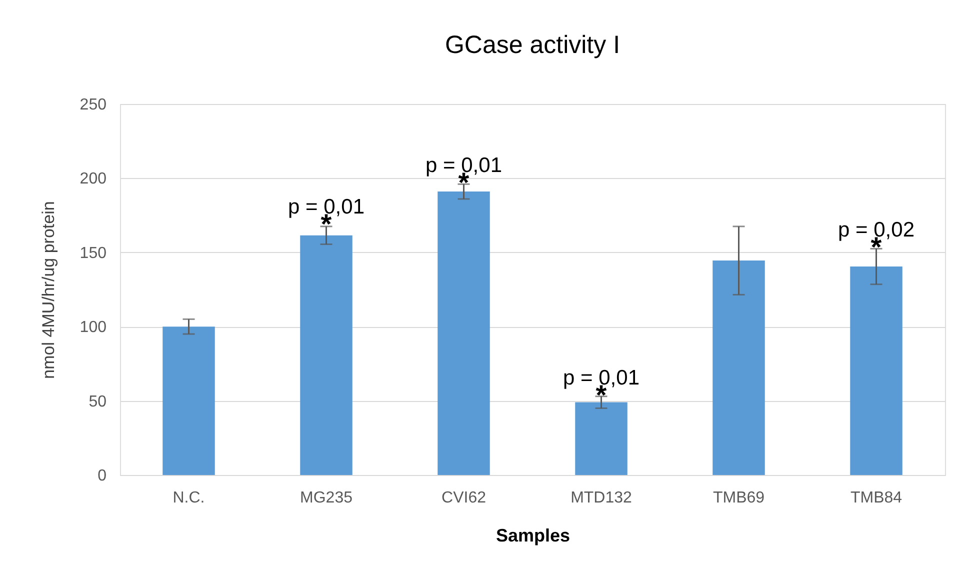  I want to click on x-tick-label: N.C., so click(188, 498).